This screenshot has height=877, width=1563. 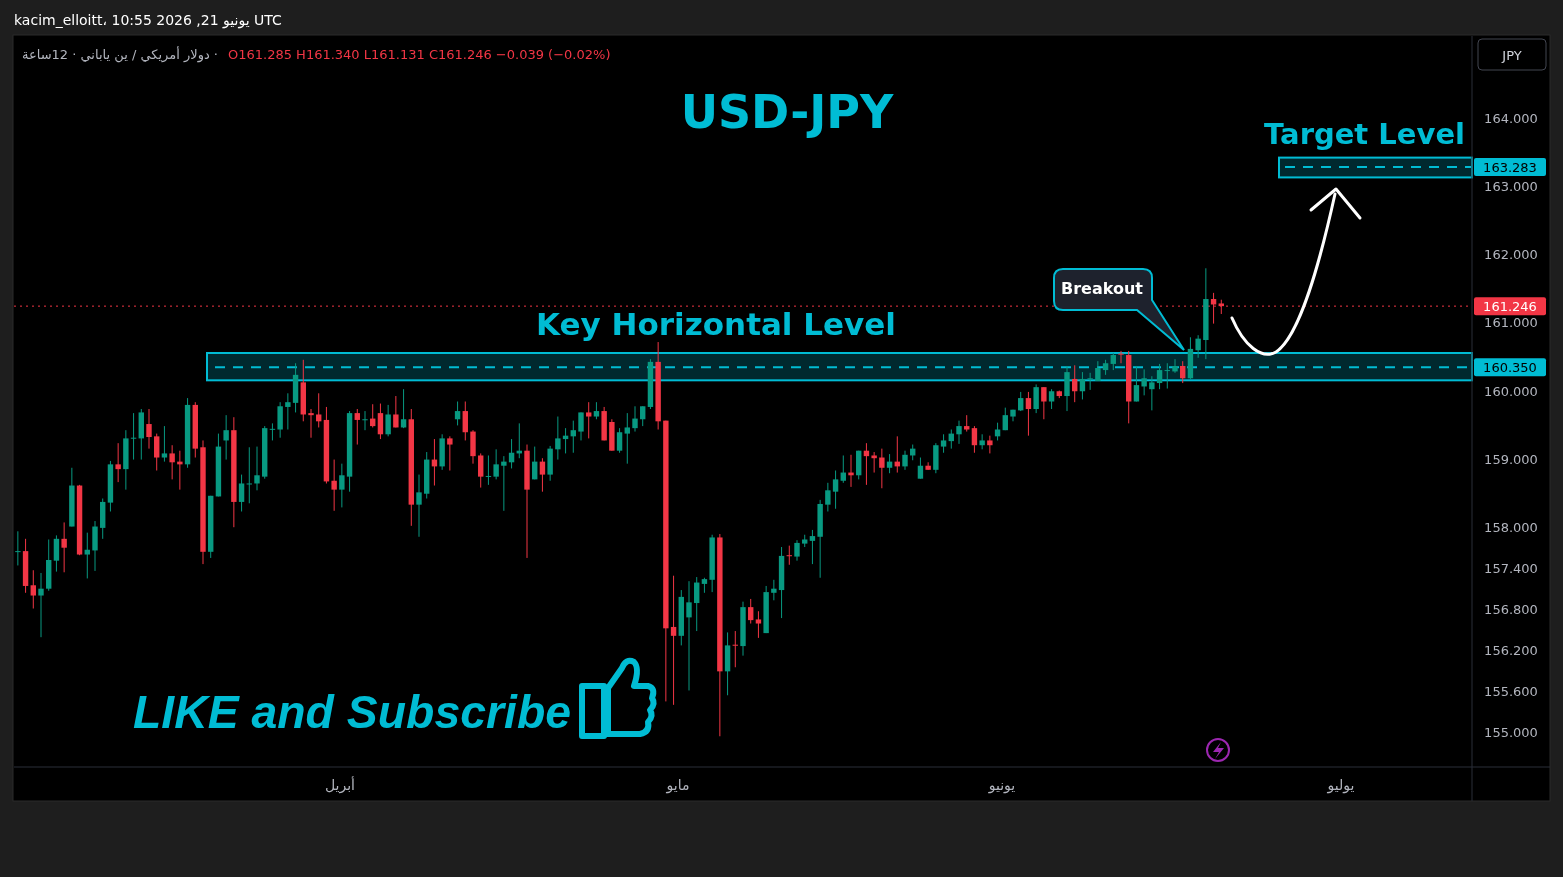 What do you see at coordinates (1102, 288) in the screenshot?
I see `annotation: Breakout` at bounding box center [1102, 288].